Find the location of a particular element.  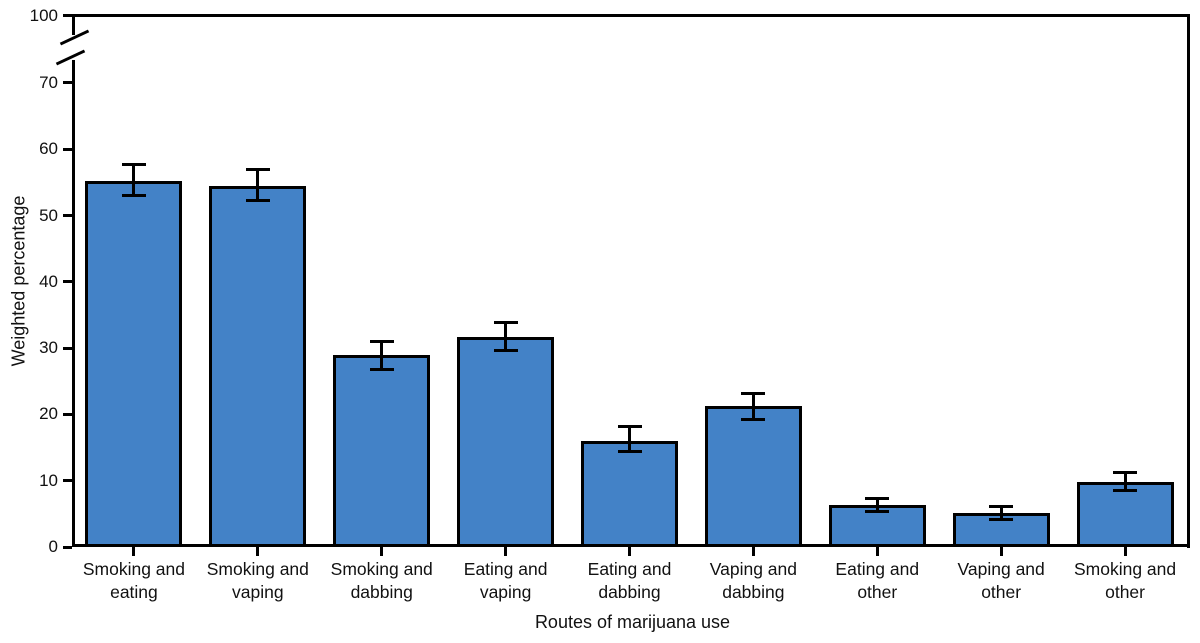

x-category-label: Vaping and other is located at coordinates (1001, 581).